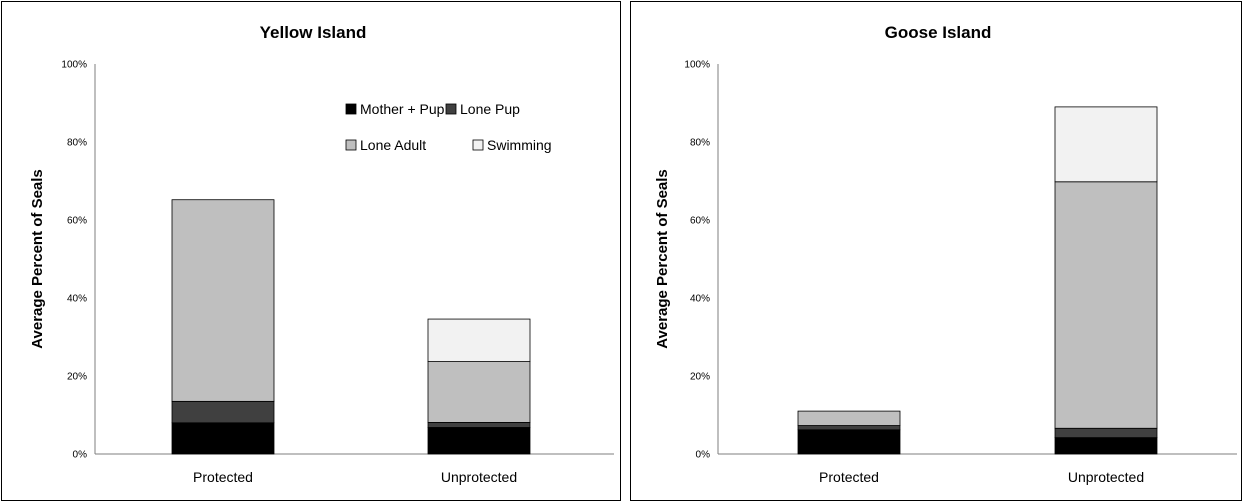 This screenshot has width=1243, height=502. What do you see at coordinates (402, 109) in the screenshot?
I see `legend-entry: Mother + Pup` at bounding box center [402, 109].